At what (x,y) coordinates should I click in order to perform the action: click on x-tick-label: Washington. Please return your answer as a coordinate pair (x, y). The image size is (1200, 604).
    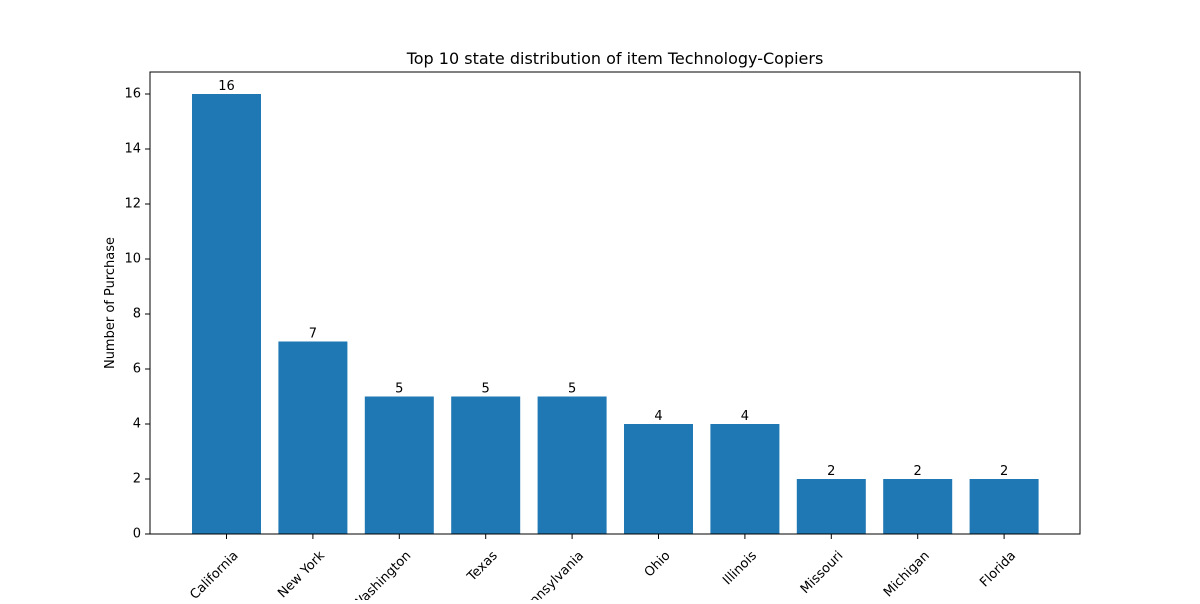
    Looking at the image, I should click on (382, 574).